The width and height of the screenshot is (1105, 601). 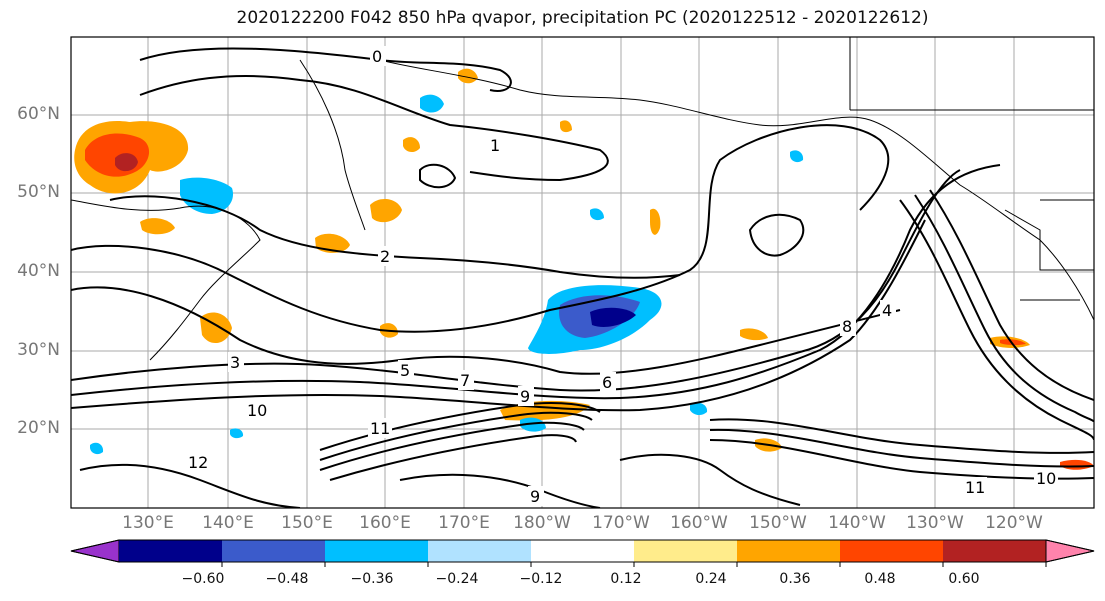 I want to click on contour-label: 4, so click(x=887, y=310).